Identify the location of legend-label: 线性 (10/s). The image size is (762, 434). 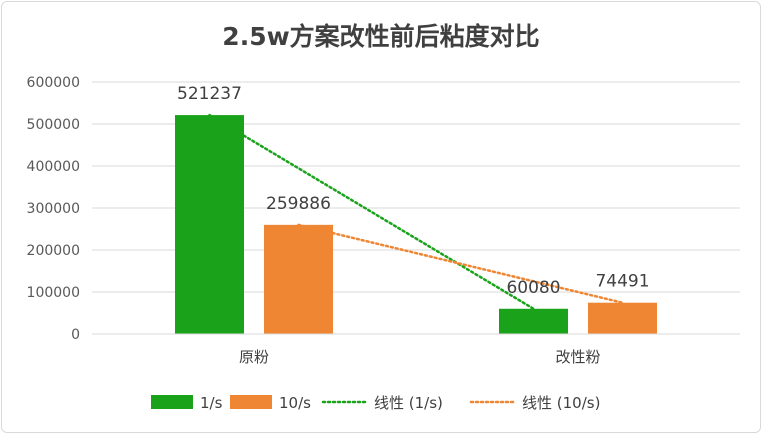
(561, 403).